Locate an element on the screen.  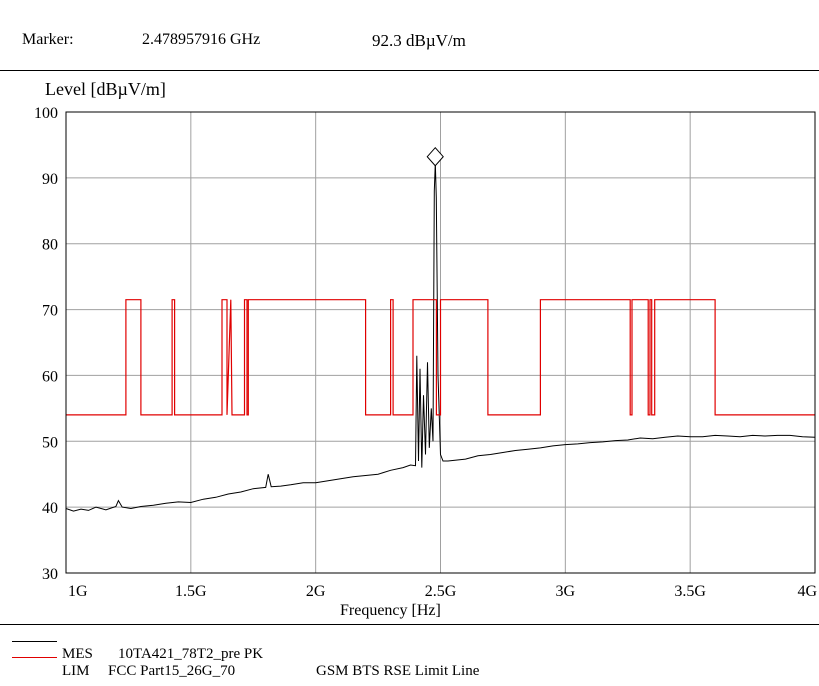
marker-level: 92.3 dBµV/m is located at coordinates (419, 40).